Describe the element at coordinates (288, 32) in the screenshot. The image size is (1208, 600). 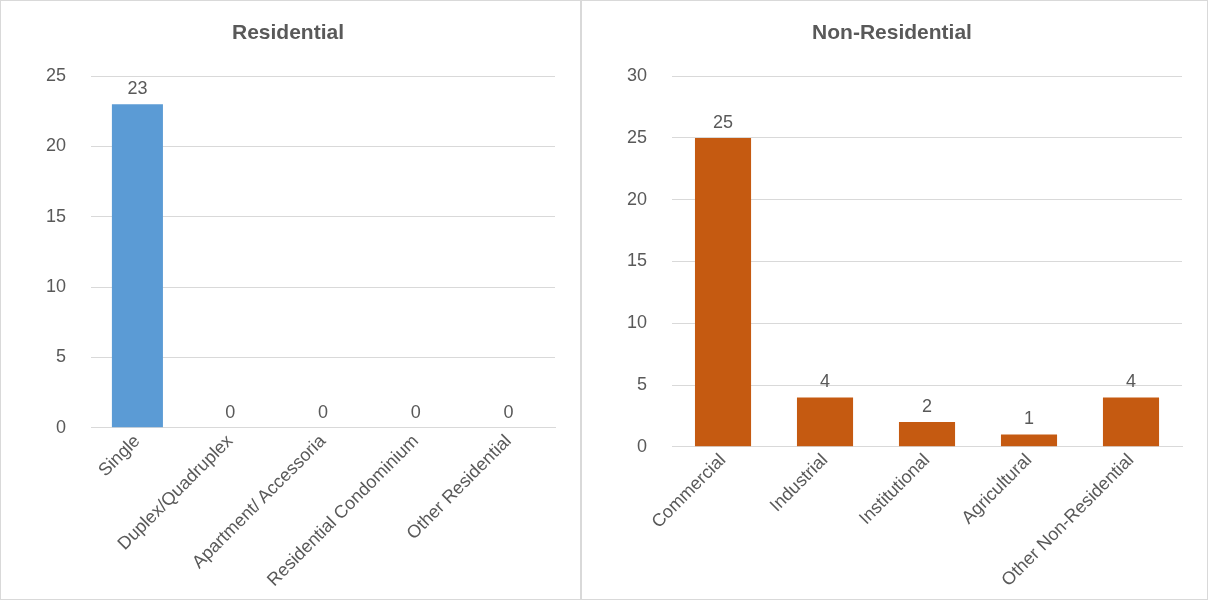
I see `chart-title: Residential` at that location.